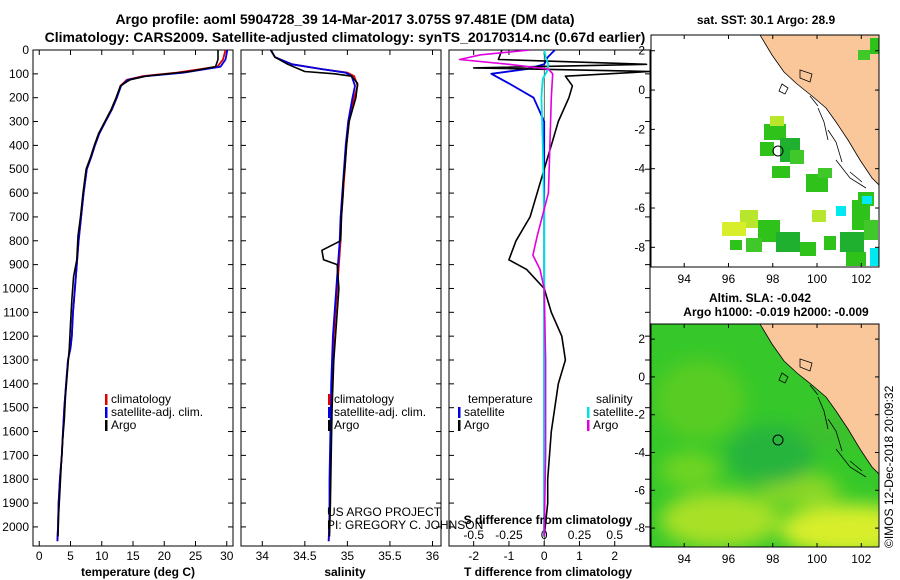 The width and height of the screenshot is (900, 580). What do you see at coordinates (15, 360) in the screenshot?
I see `ytick-label: 1300` at bounding box center [15, 360].